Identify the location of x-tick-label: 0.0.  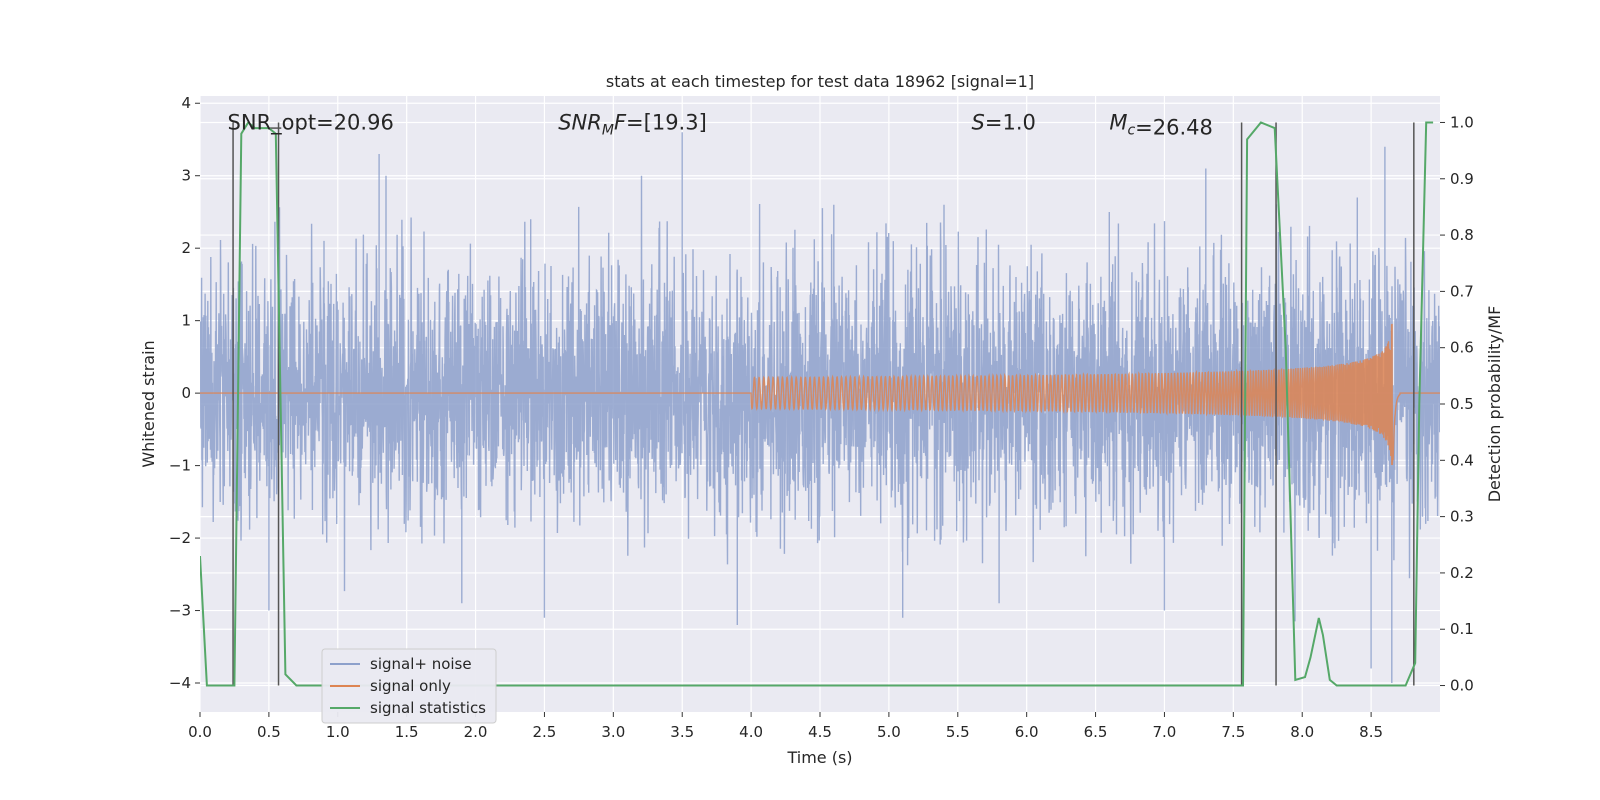
(200, 732).